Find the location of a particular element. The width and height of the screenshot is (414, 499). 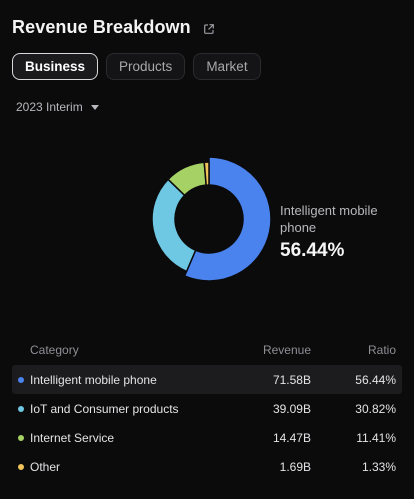

header-category: Category is located at coordinates (54, 350).